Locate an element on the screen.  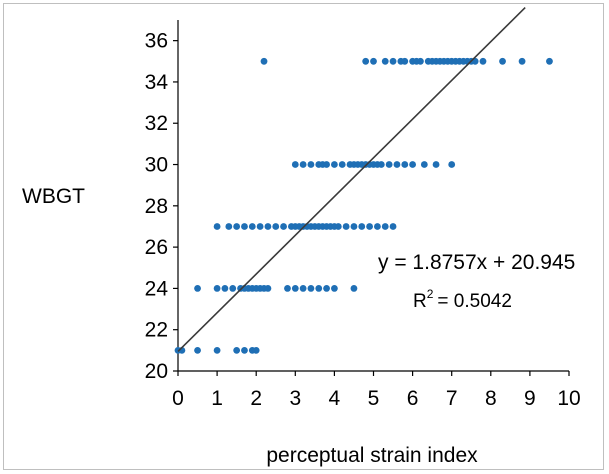
y-tick-label: 34 is located at coordinates (157, 82).